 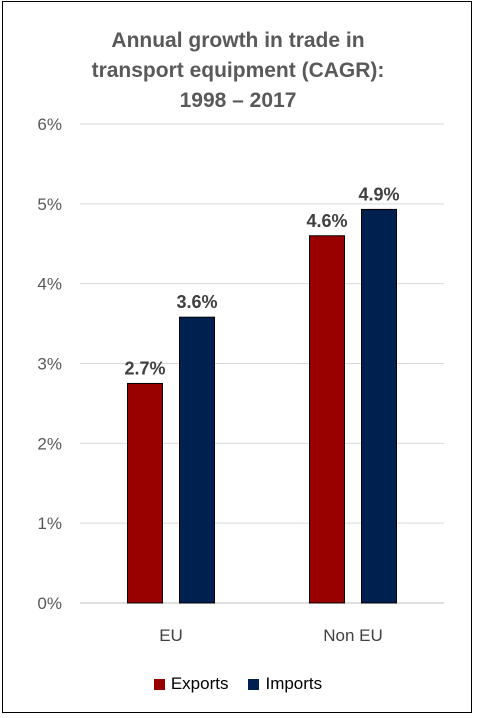 I want to click on legend: Exports Imports, so click(x=238, y=684).